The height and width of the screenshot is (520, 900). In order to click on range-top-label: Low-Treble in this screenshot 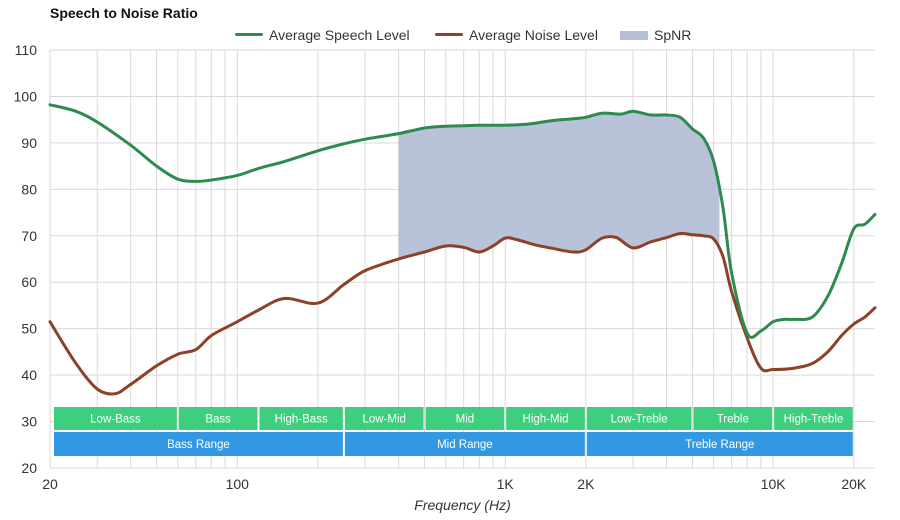, I will do `click(639, 420)`.